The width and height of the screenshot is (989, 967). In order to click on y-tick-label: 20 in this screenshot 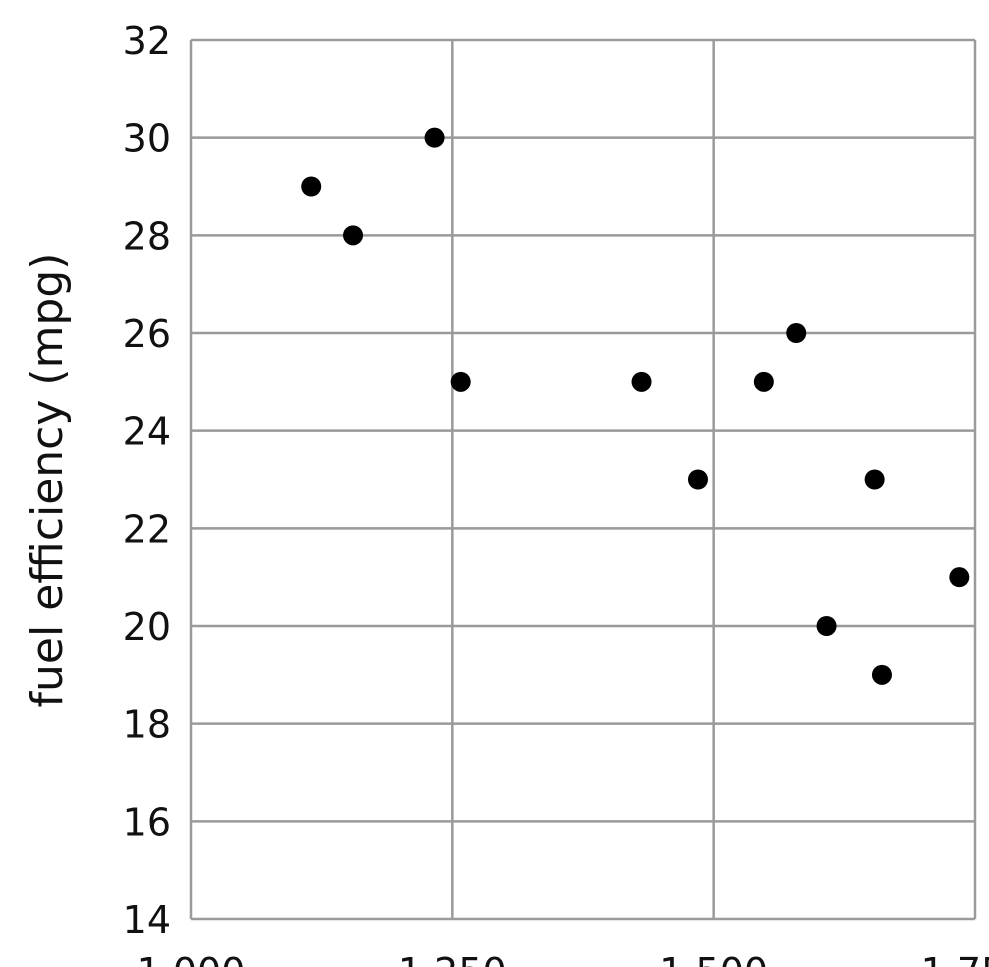, I will do `click(147, 627)`.